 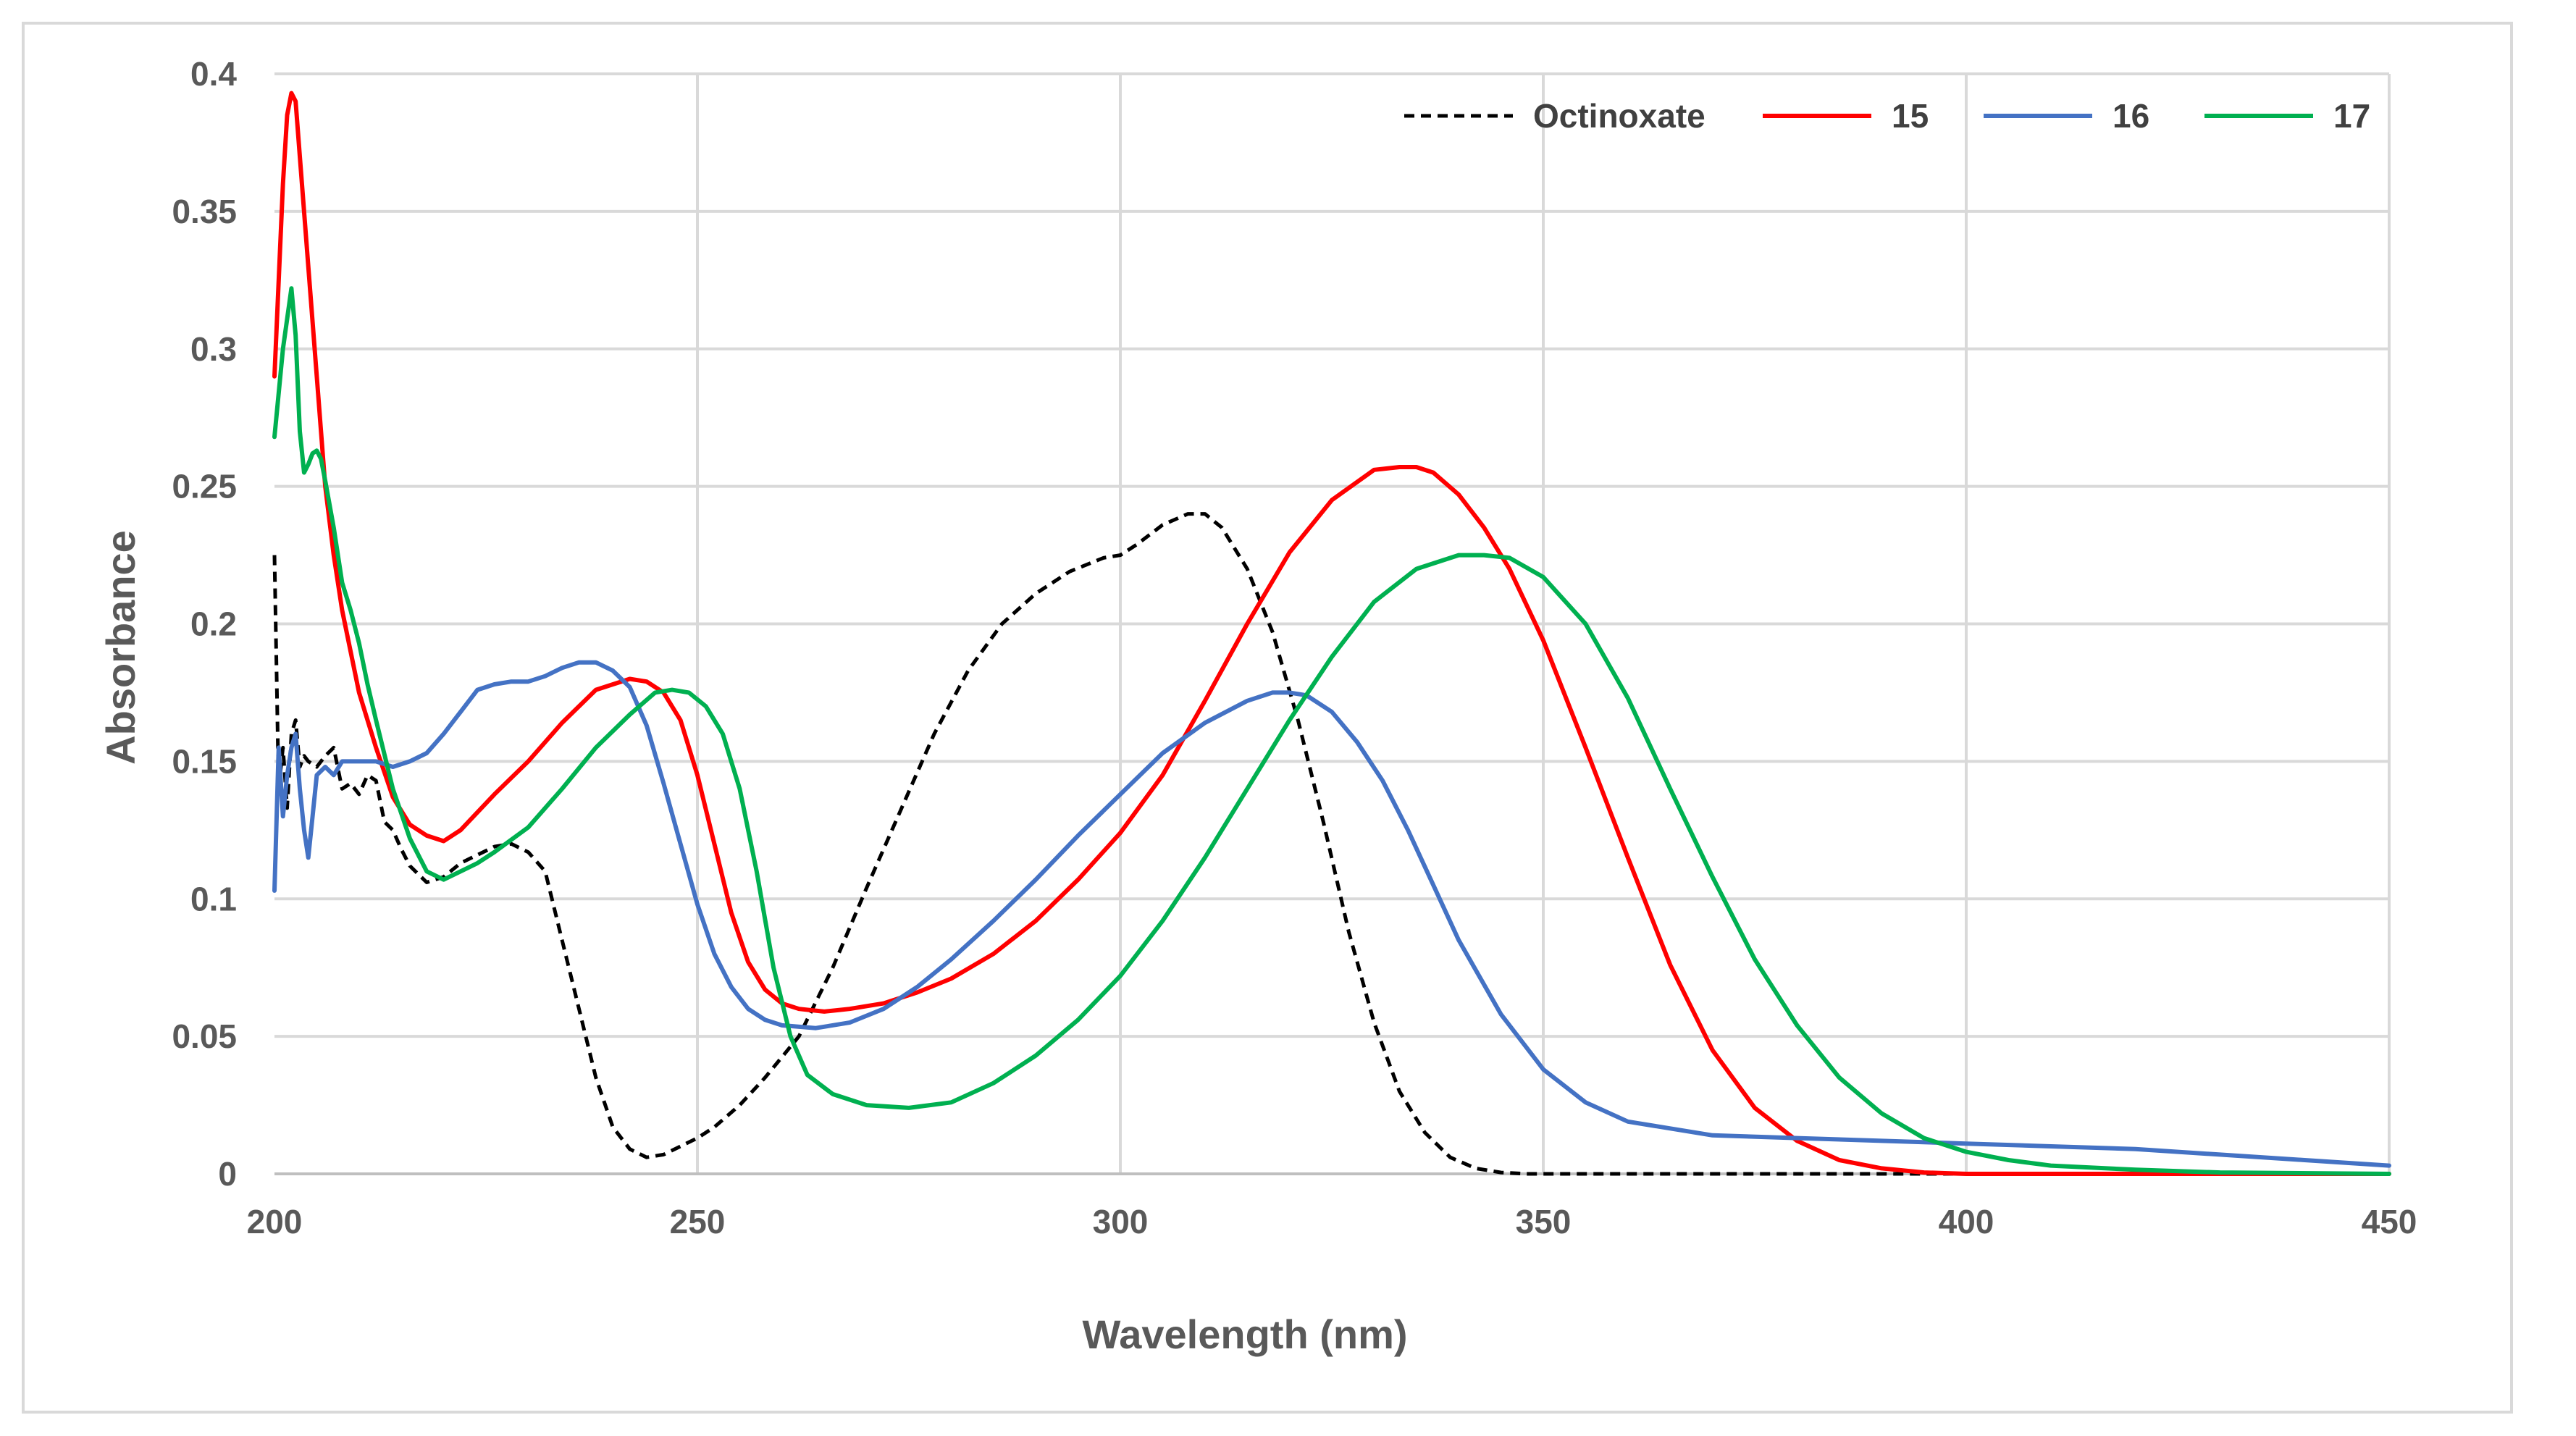 What do you see at coordinates (1619, 116) in the screenshot?
I see `legend-label: Octinoxate` at bounding box center [1619, 116].